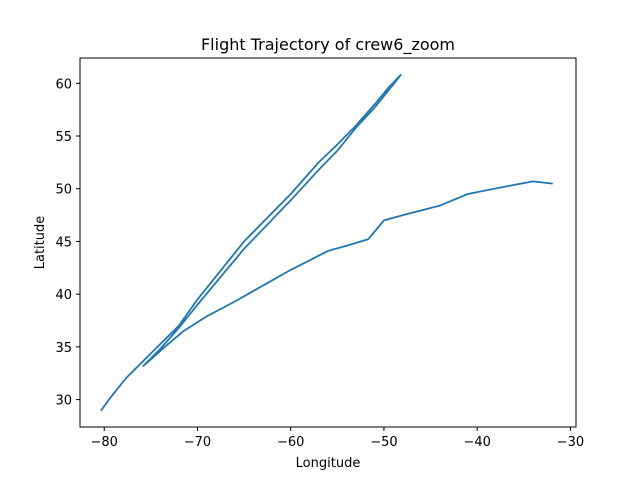  Describe the element at coordinates (197, 442) in the screenshot. I see `x-tick-label: −70` at that location.